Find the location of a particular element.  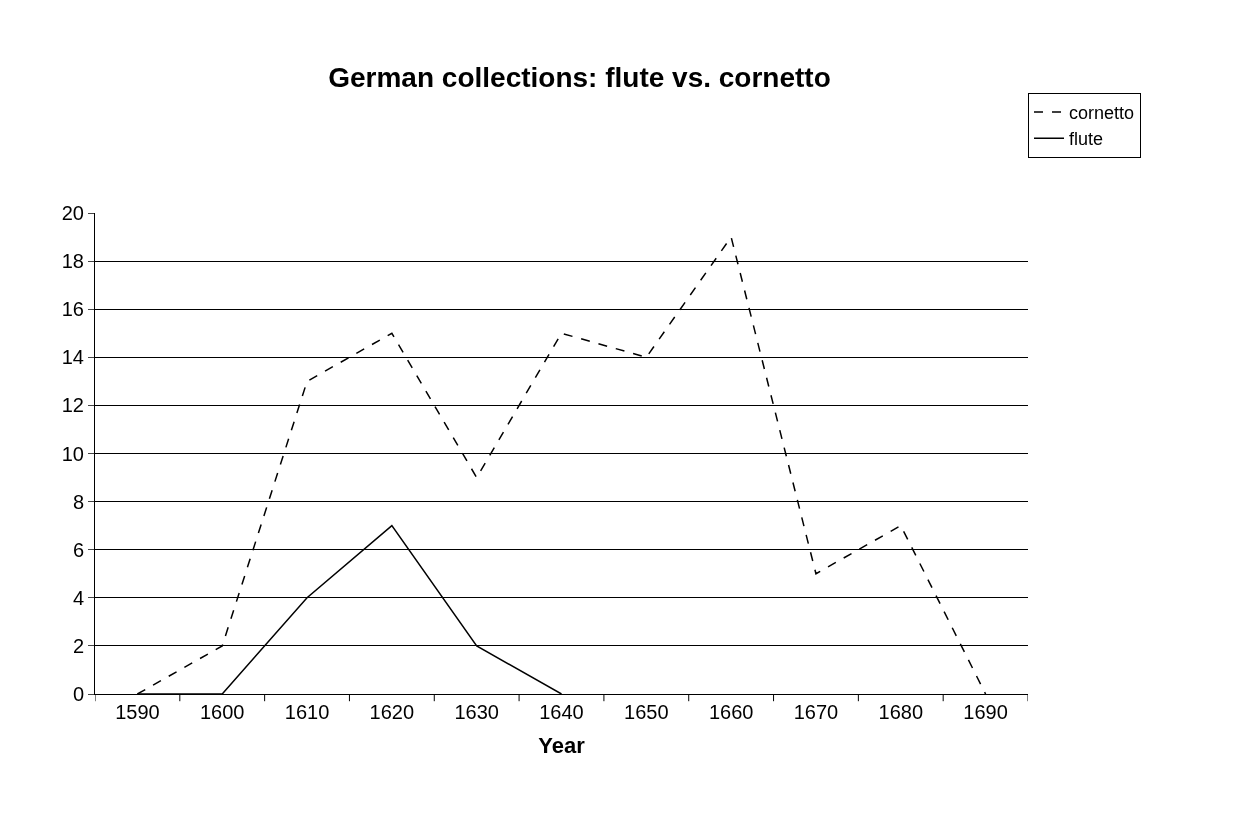

y-tick-label: 16 is located at coordinates (72, 309).